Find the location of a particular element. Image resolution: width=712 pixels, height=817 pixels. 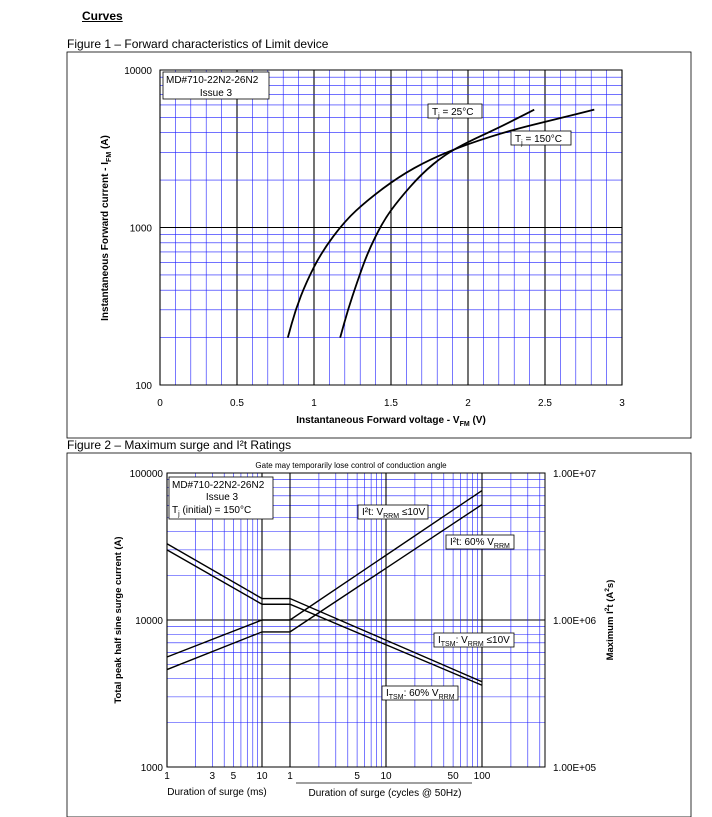

figure-2-x-tick-label-ms: 3 is located at coordinates (213, 776).